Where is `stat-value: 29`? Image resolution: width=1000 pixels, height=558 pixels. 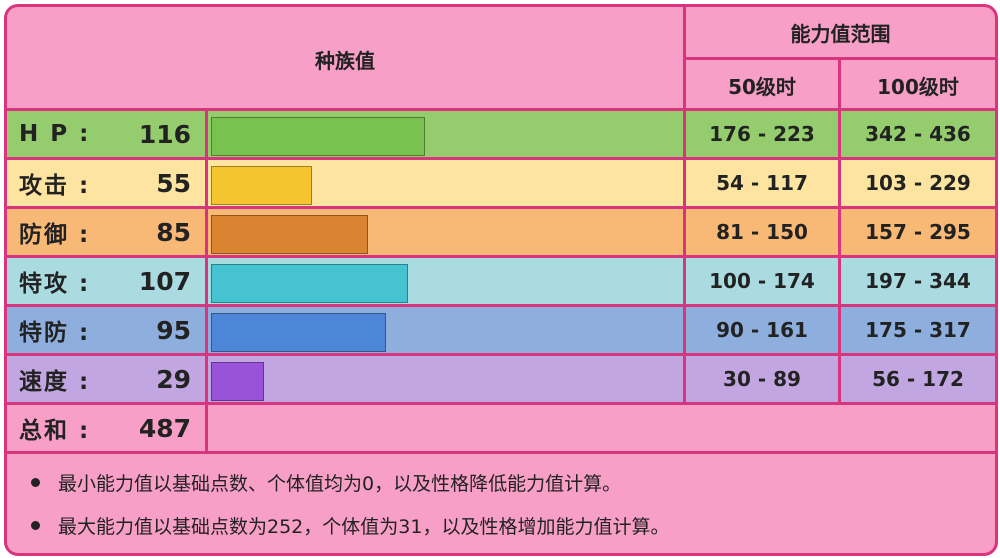
stat-value: 29 is located at coordinates (173, 379).